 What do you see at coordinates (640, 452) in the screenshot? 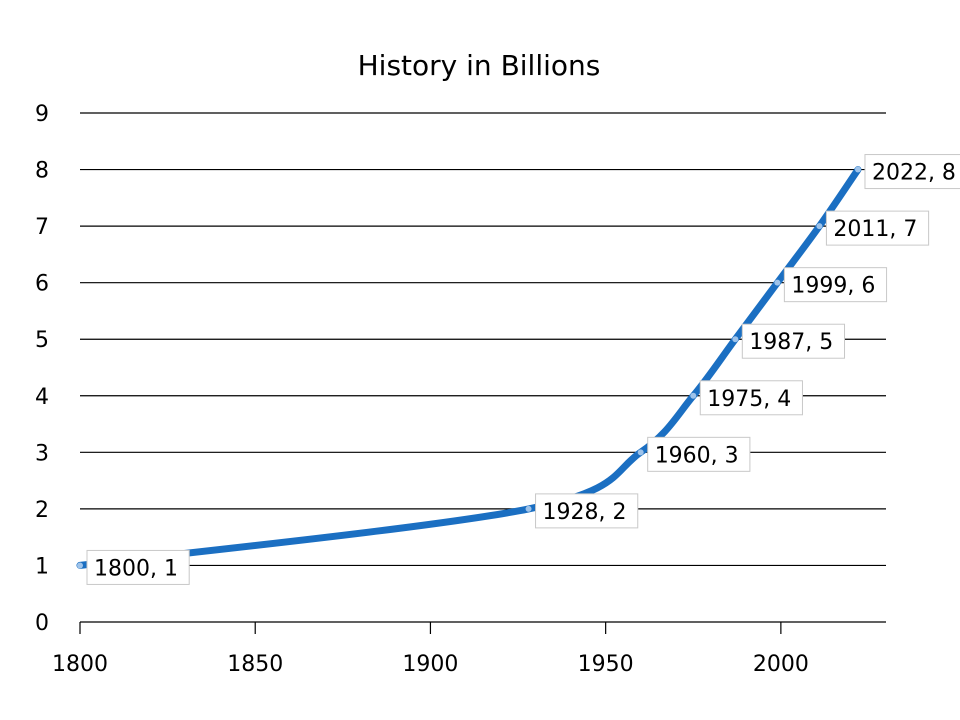
I see `data-point-1960` at bounding box center [640, 452].